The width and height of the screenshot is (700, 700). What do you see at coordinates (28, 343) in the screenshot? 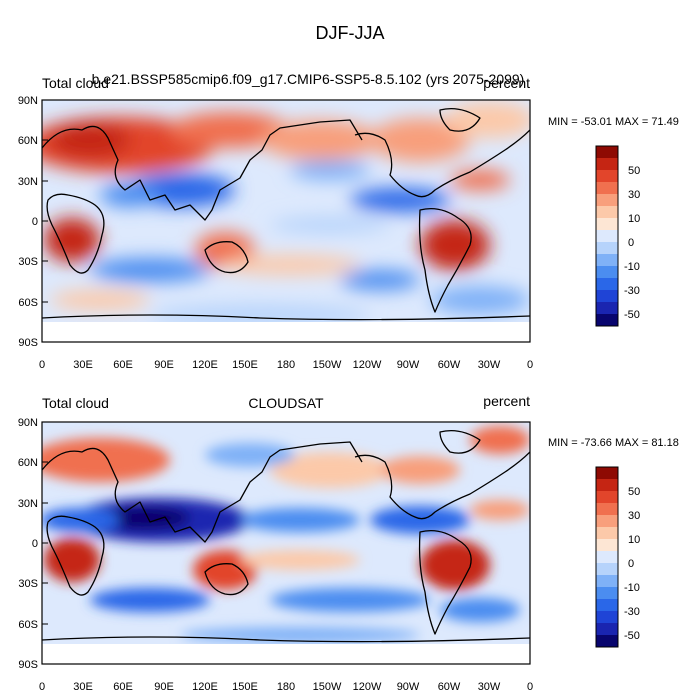
I see `panel-1-y-tick: 90S` at bounding box center [28, 343].